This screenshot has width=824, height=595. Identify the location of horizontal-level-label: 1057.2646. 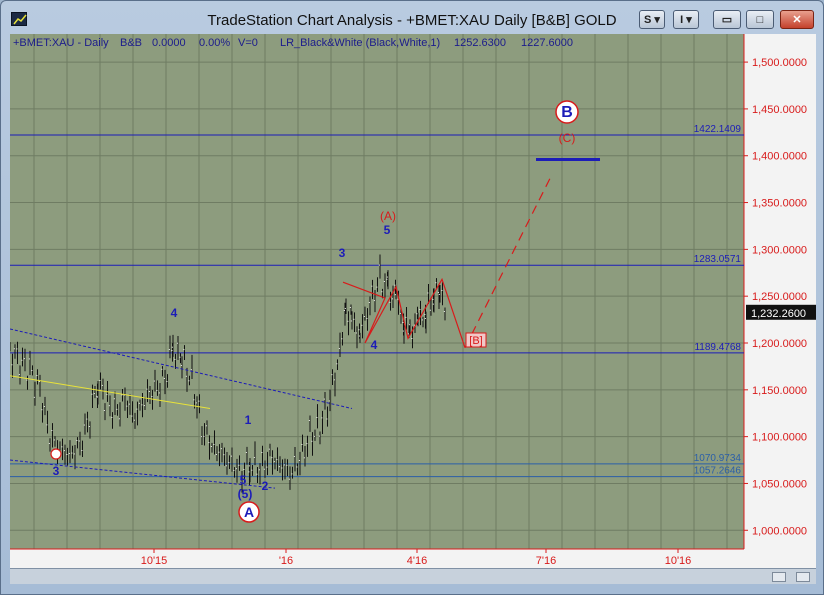
(718, 471).